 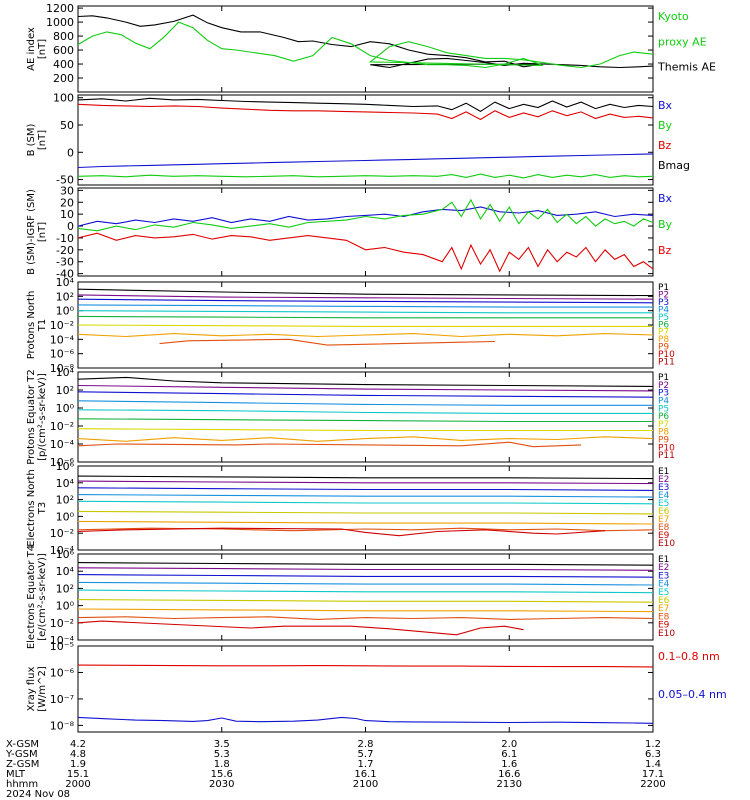 I want to click on legend-entry: Themis AE, so click(x=686, y=67).